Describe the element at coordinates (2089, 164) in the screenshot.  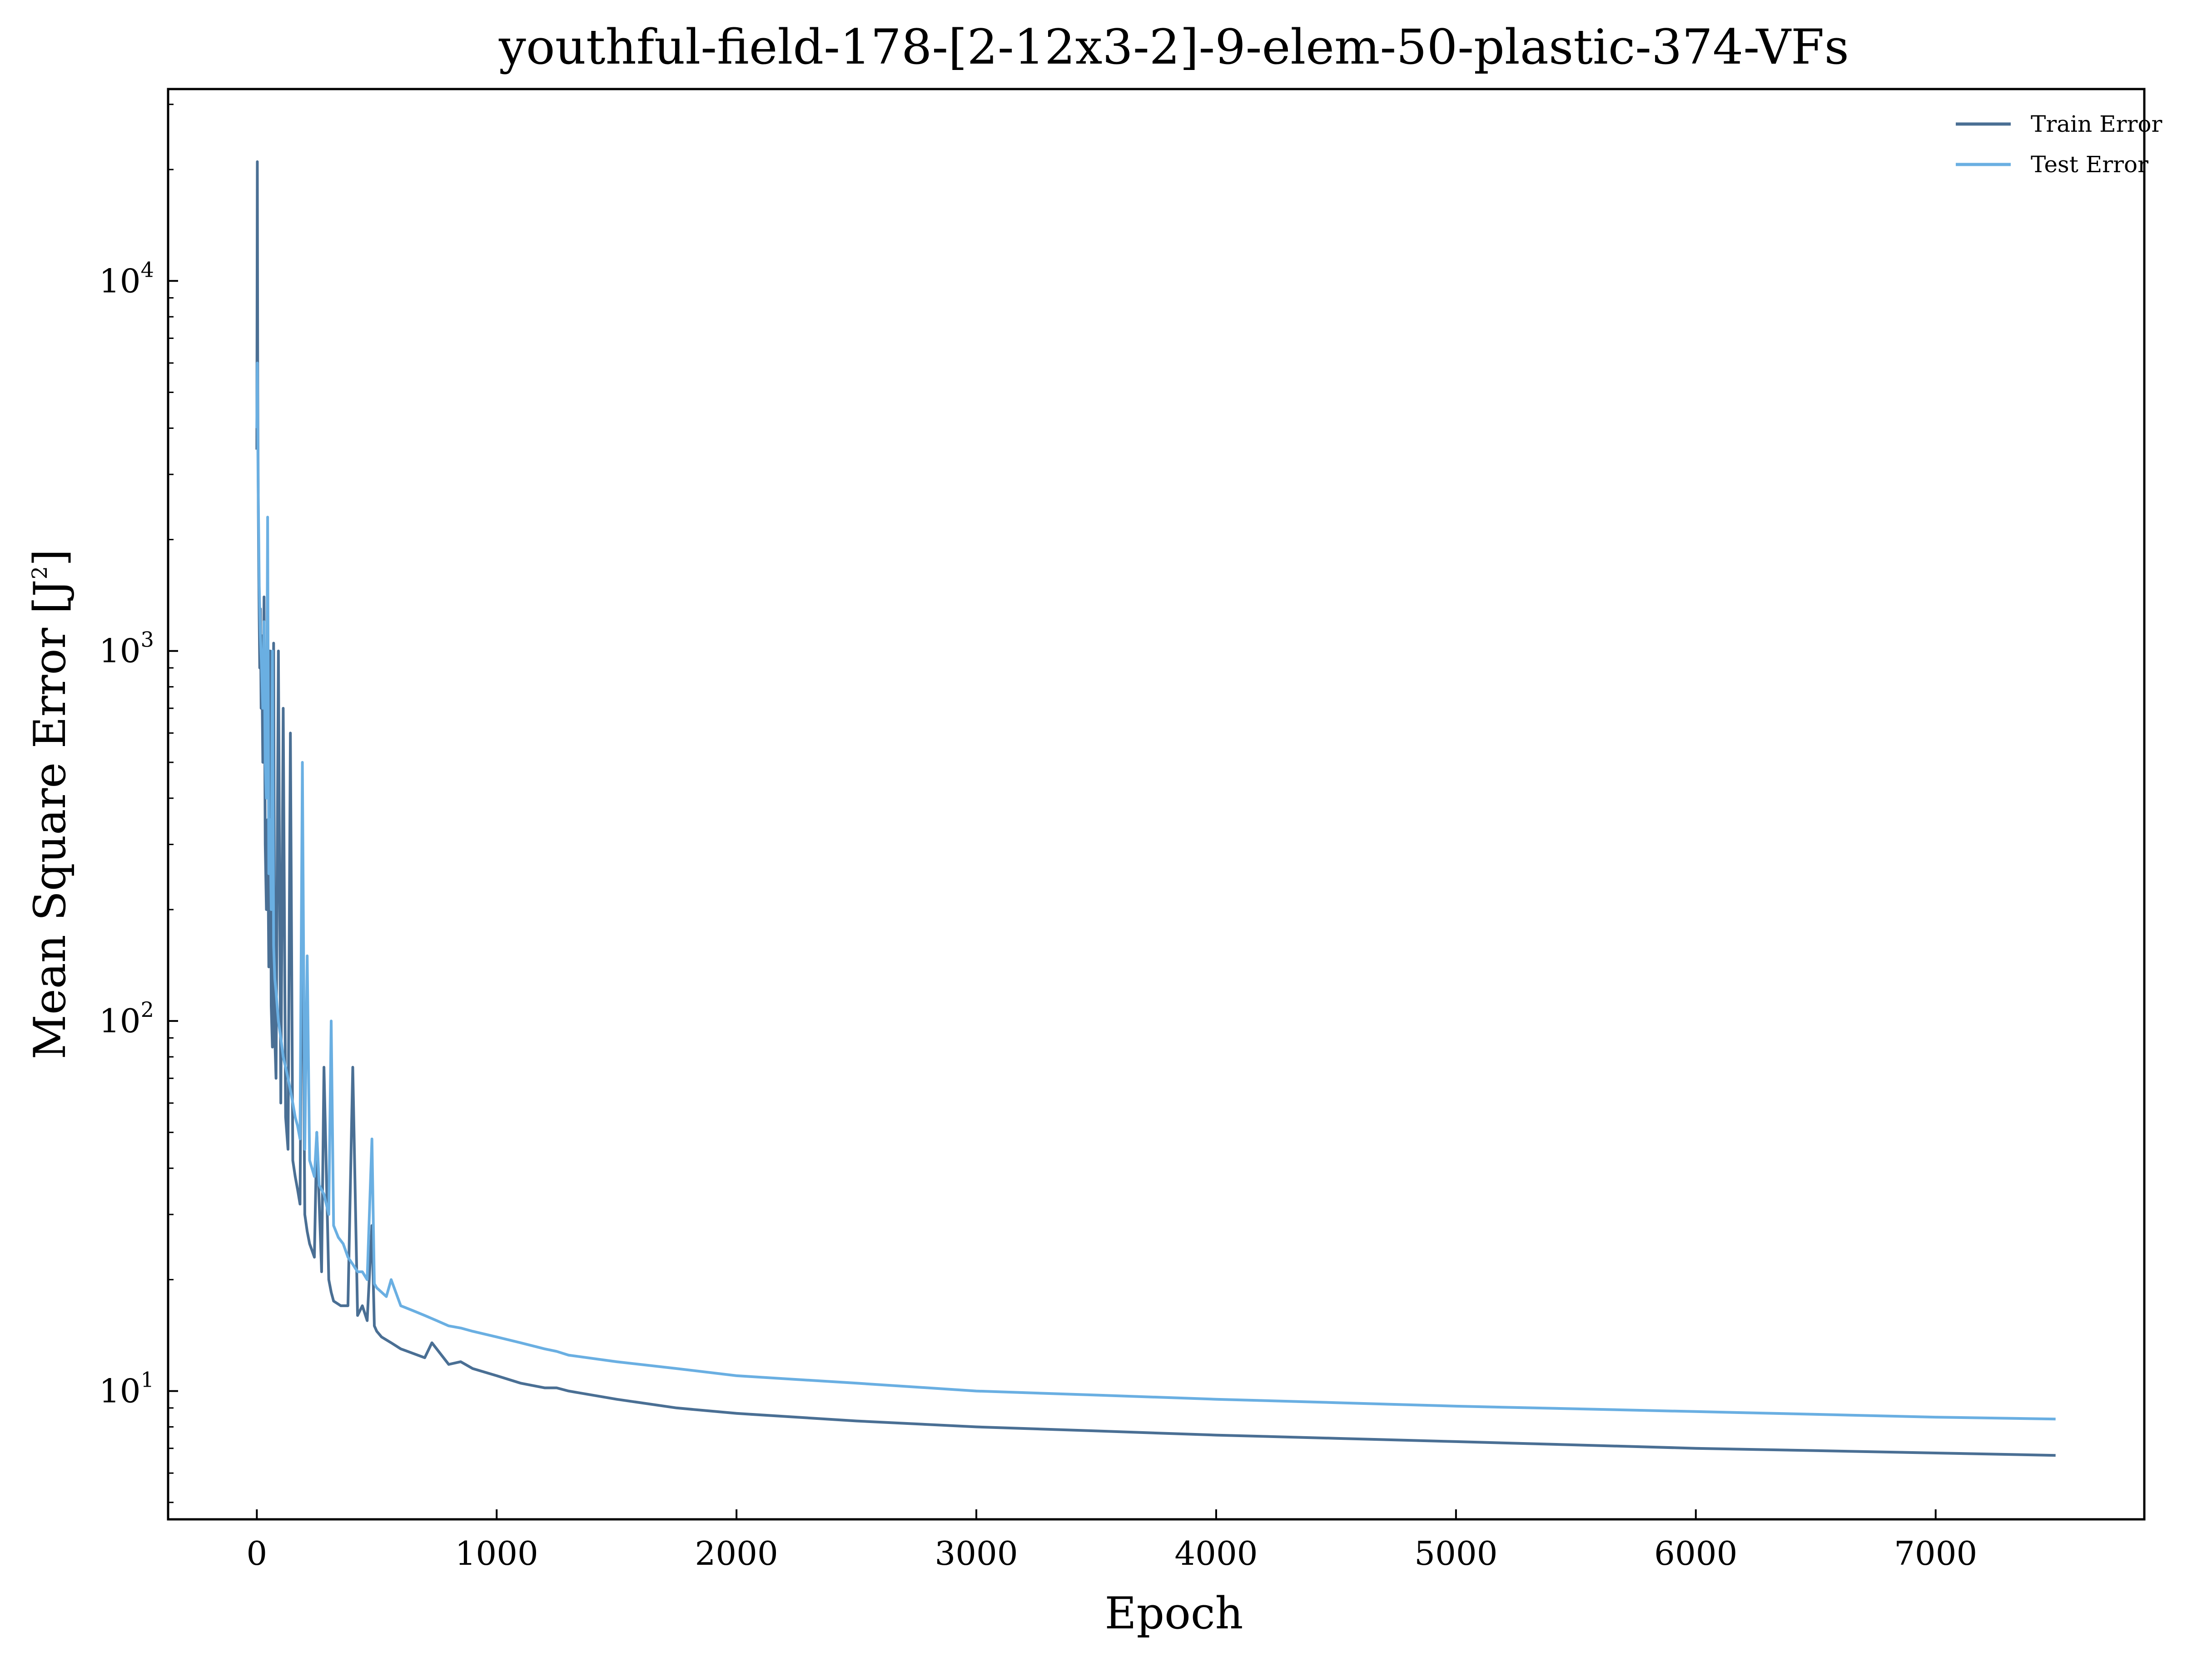
I see `legend-label-test: Test Error` at that location.